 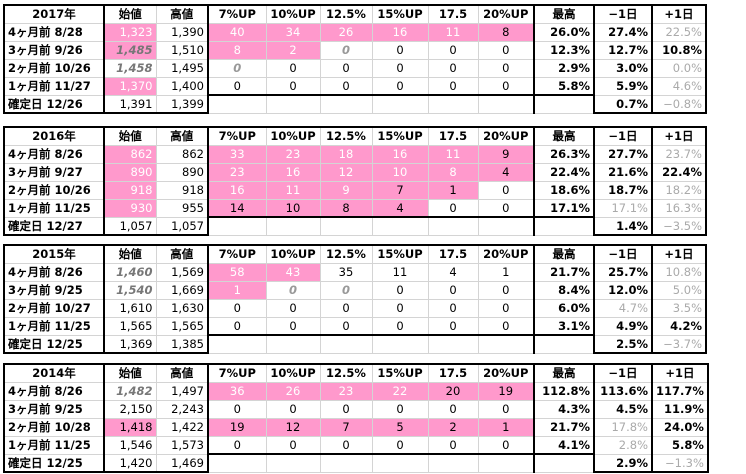 I want to click on row-label: 4ヶ月前 8/26, so click(x=54, y=272).